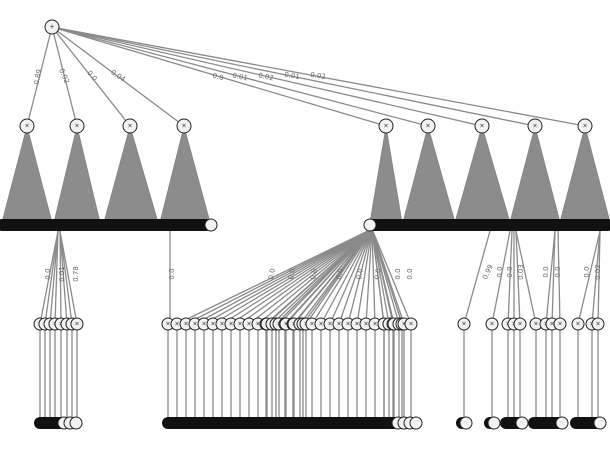  What do you see at coordinates (239, 324) in the screenshot?
I see `leaf-node-b-8-symbol: ×` at bounding box center [239, 324].